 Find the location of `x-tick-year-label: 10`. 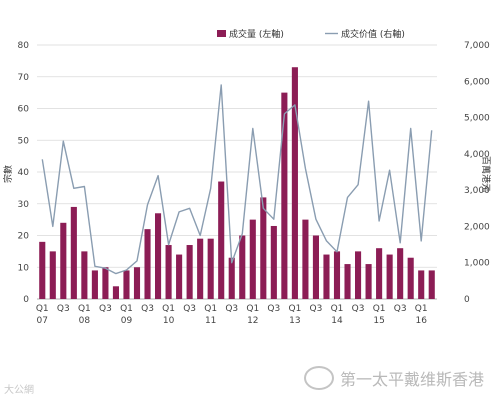

x-tick-year-label: 10 is located at coordinates (169, 321).